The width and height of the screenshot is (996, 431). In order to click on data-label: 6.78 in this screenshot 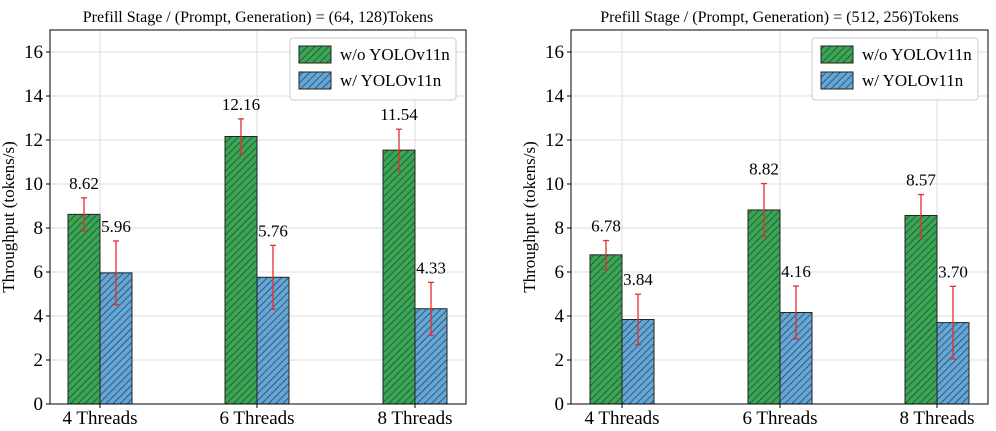, I will do `click(606, 226)`.